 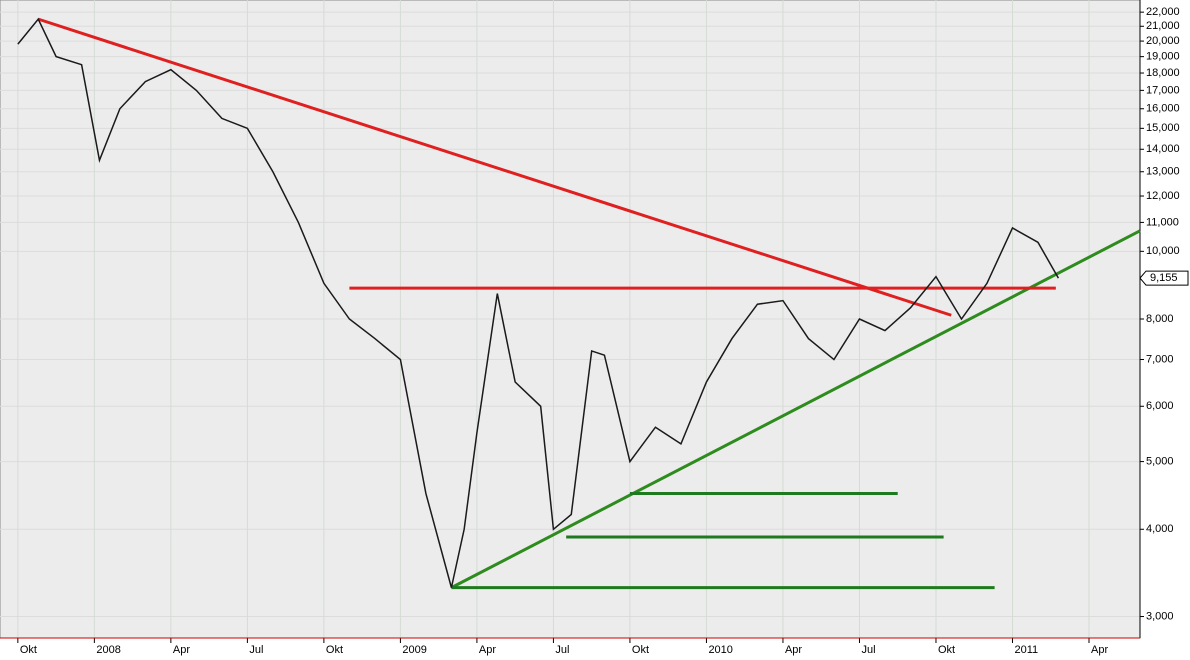 I want to click on y-tick-label: 3,000, so click(x=1160, y=616).